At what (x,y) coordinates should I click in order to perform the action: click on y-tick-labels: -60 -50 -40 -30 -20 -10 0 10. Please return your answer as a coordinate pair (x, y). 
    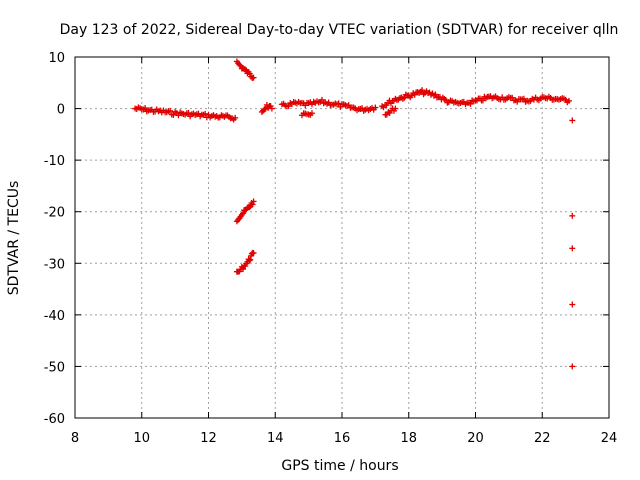
    Looking at the image, I should click on (54, 239).